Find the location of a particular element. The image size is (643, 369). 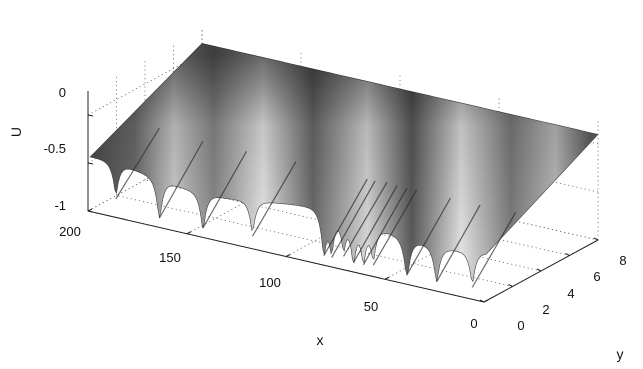

y-tick-label: 4 is located at coordinates (570, 293).